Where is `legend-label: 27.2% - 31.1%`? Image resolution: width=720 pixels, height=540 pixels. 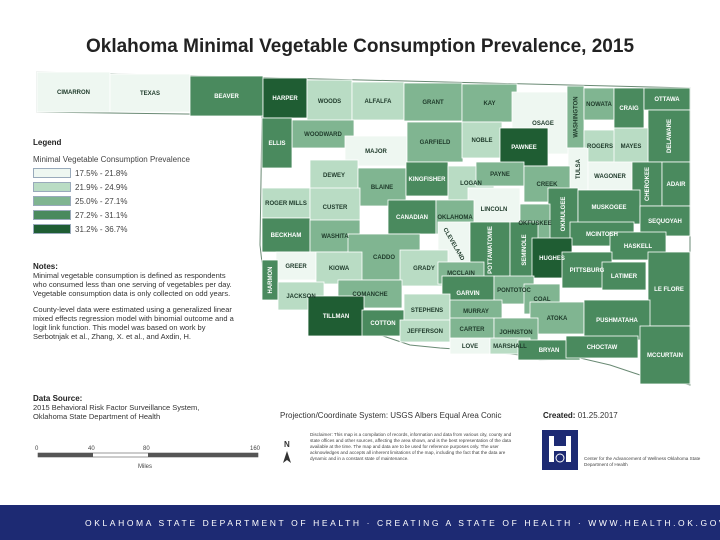
legend-label: 27.2% - 31.1% is located at coordinates (101, 215).